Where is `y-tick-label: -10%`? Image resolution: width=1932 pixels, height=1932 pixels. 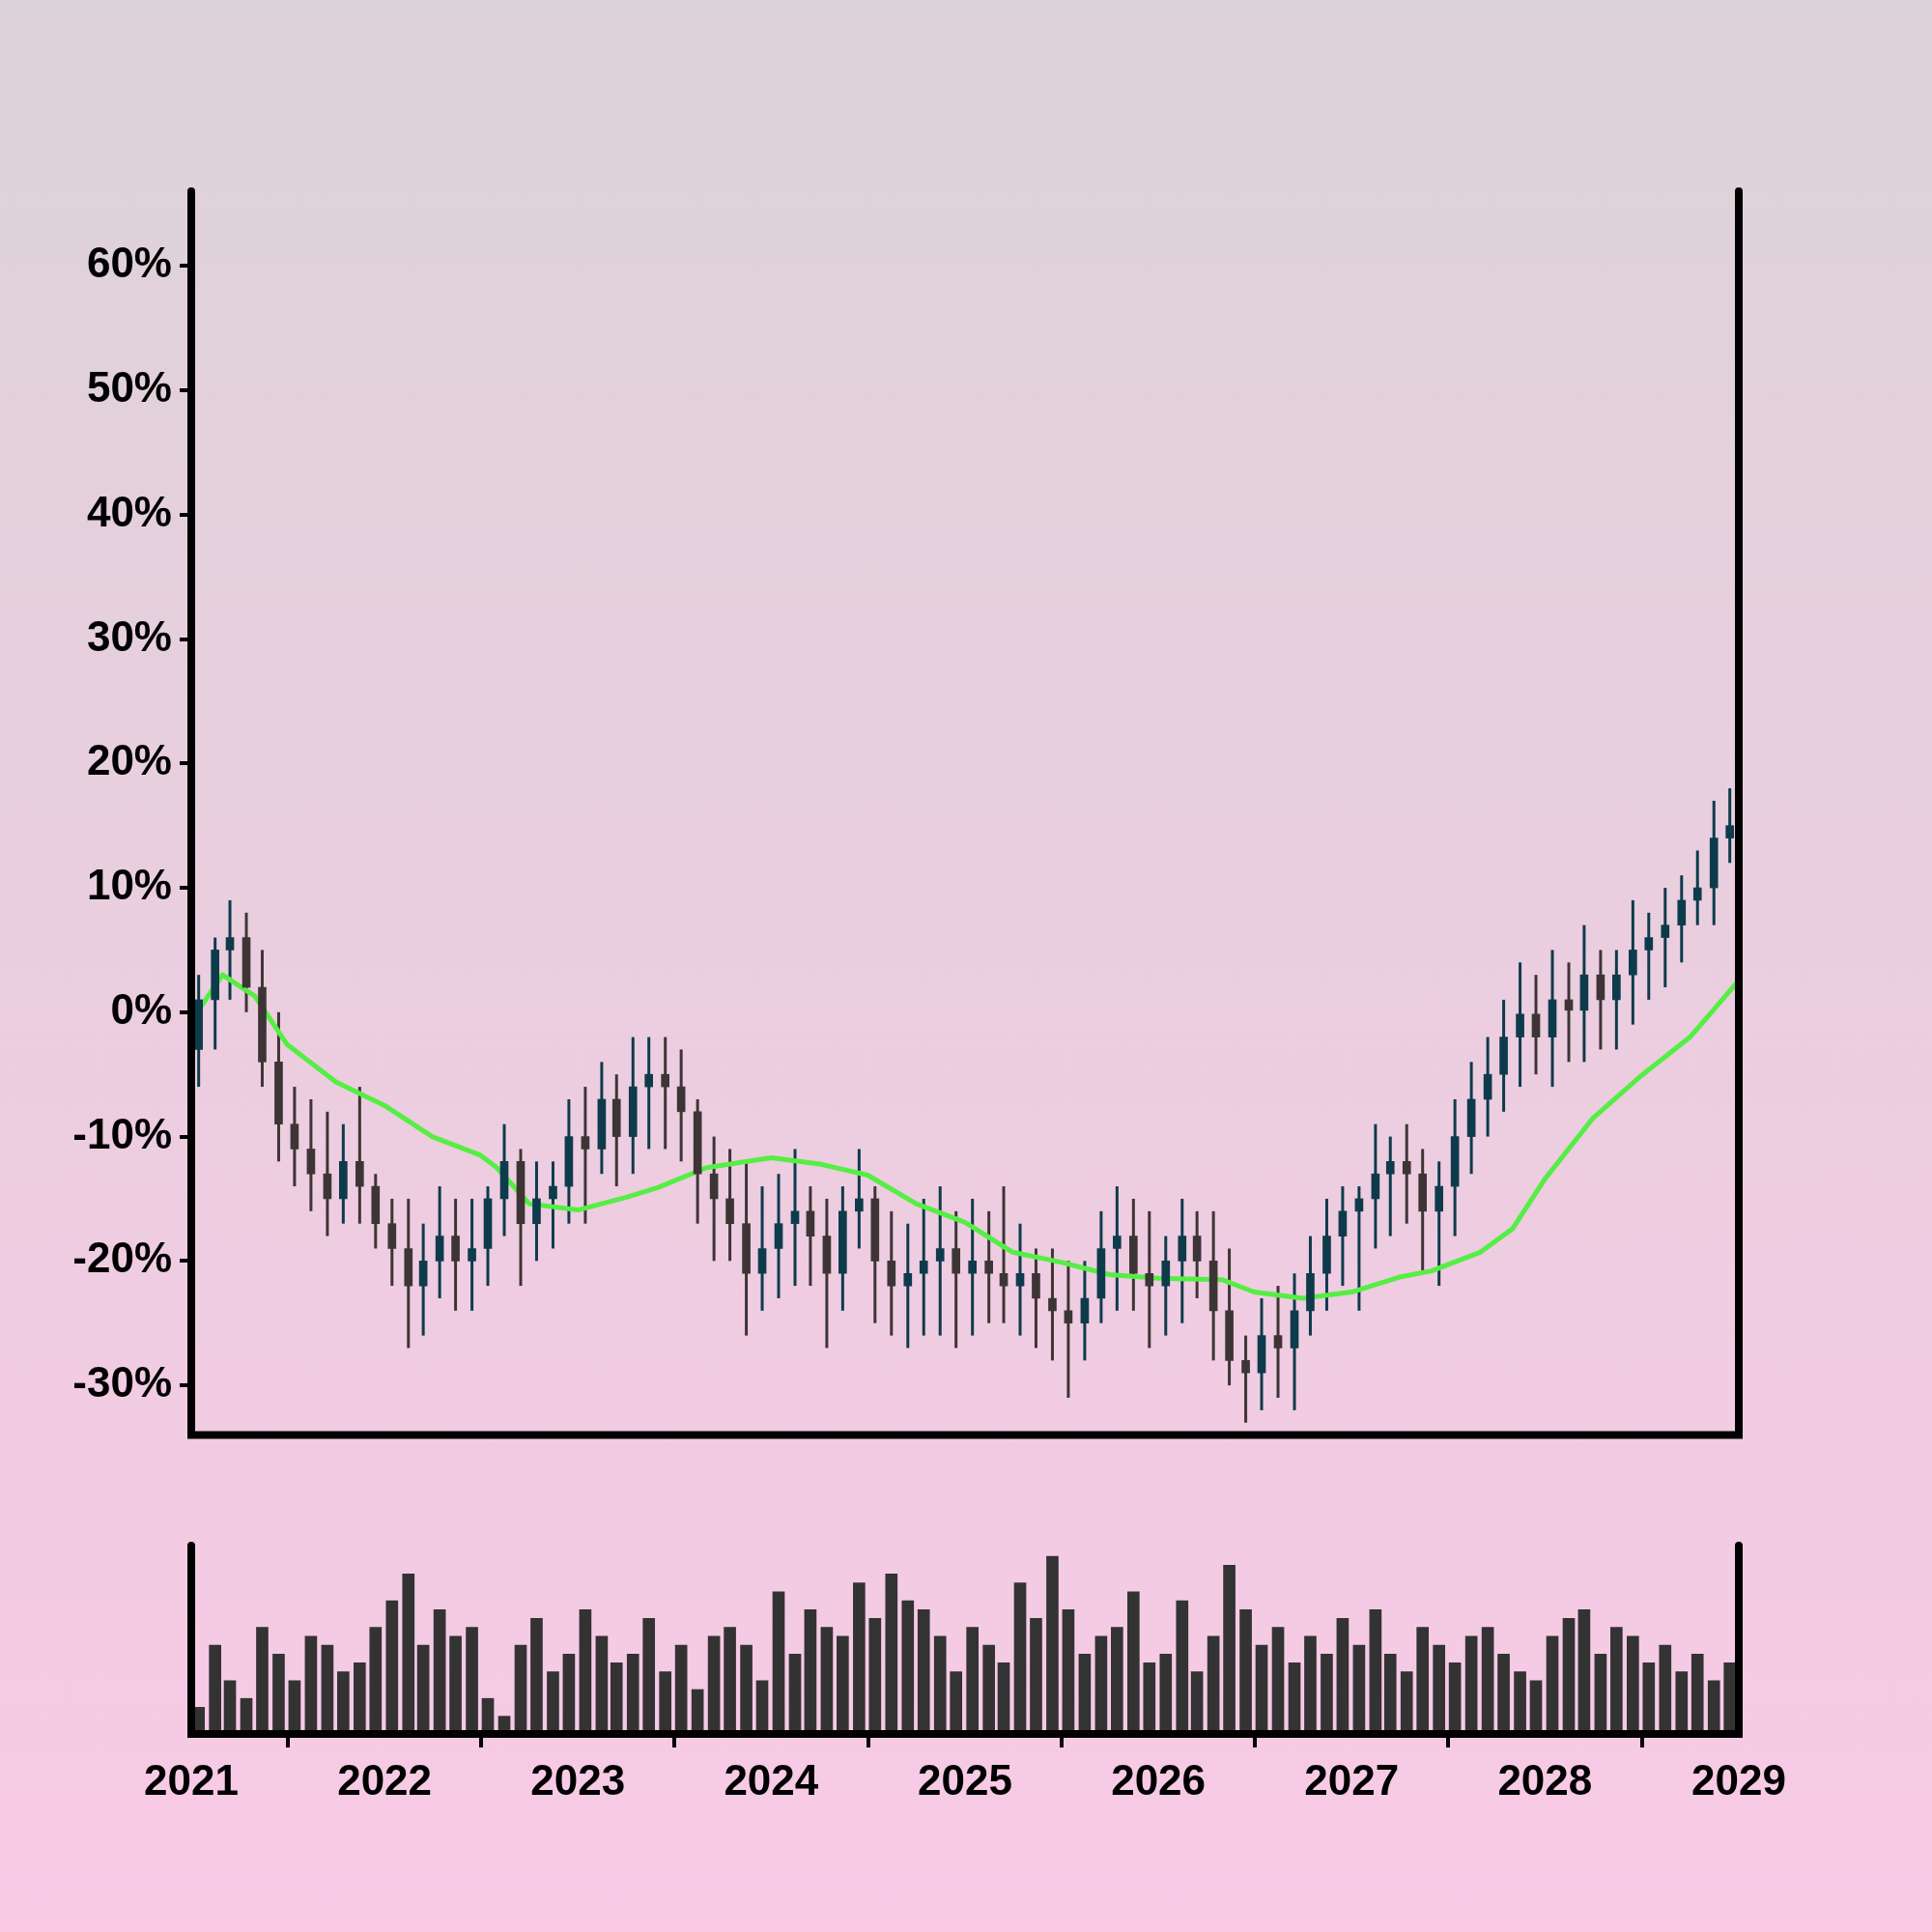
y-tick-label: -10% is located at coordinates (122, 1133).